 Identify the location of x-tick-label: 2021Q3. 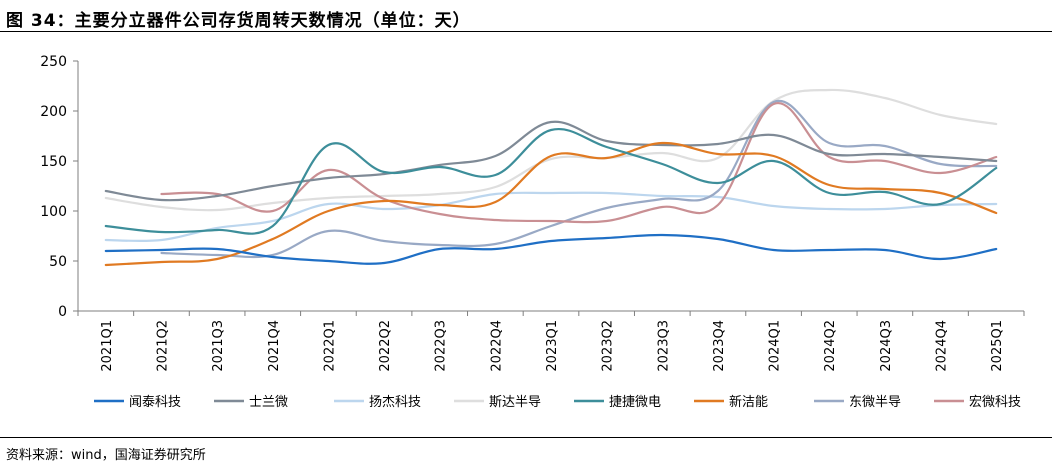
(218, 346).